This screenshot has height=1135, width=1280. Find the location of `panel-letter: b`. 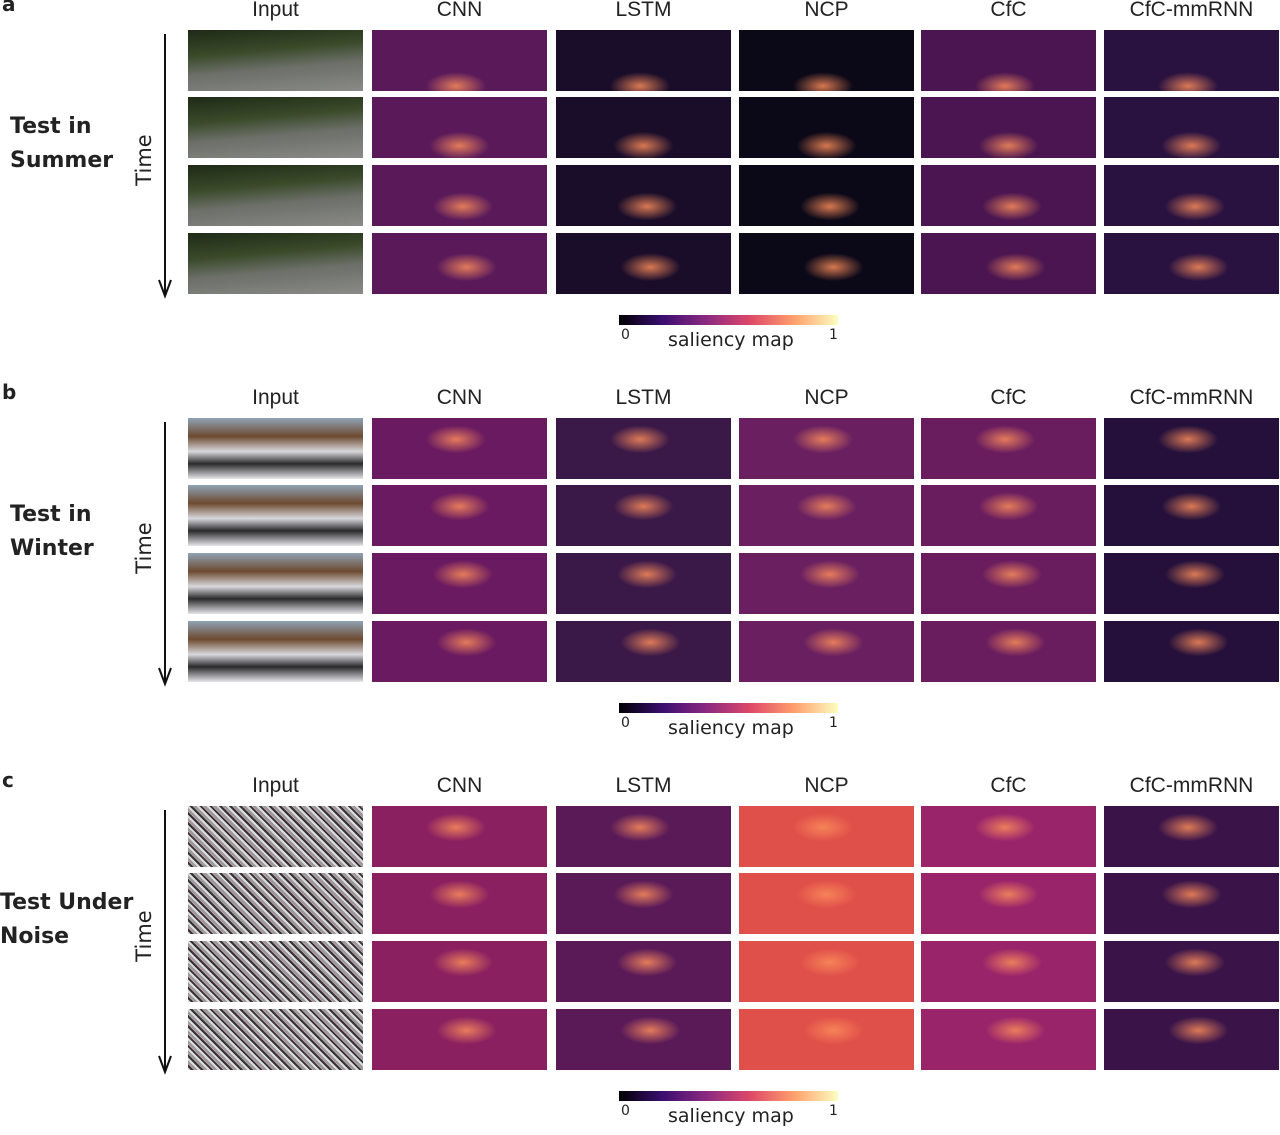

panel-letter: b is located at coordinates (9, 392).